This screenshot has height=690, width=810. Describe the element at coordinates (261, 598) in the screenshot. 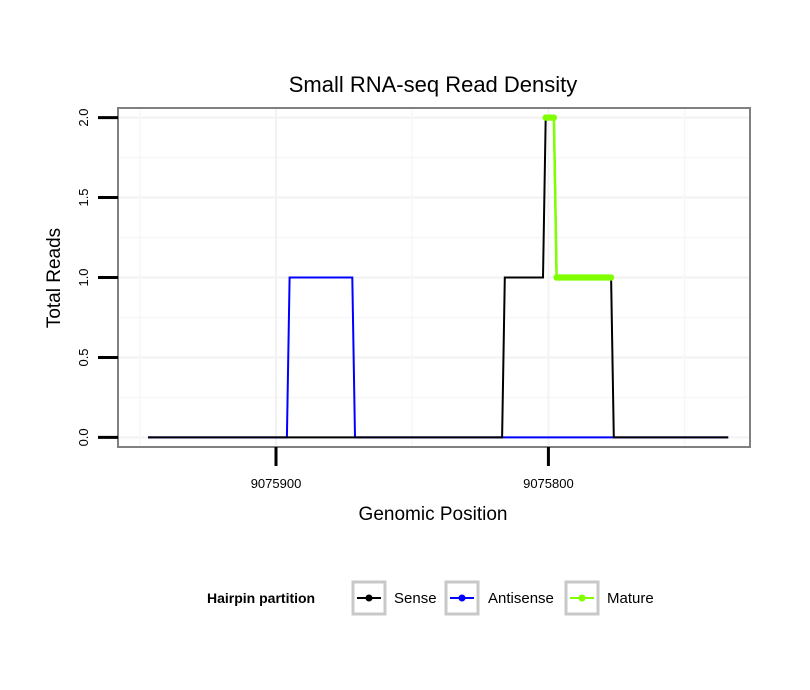

I see `legend-title: Hairpin partition` at that location.